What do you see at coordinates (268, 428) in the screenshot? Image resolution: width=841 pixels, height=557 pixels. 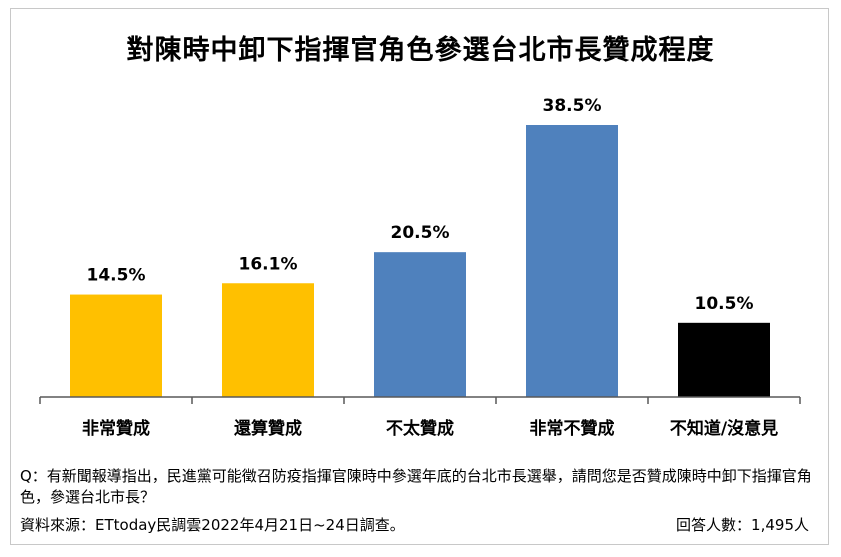 I see `category-label: 還算贊成` at bounding box center [268, 428].